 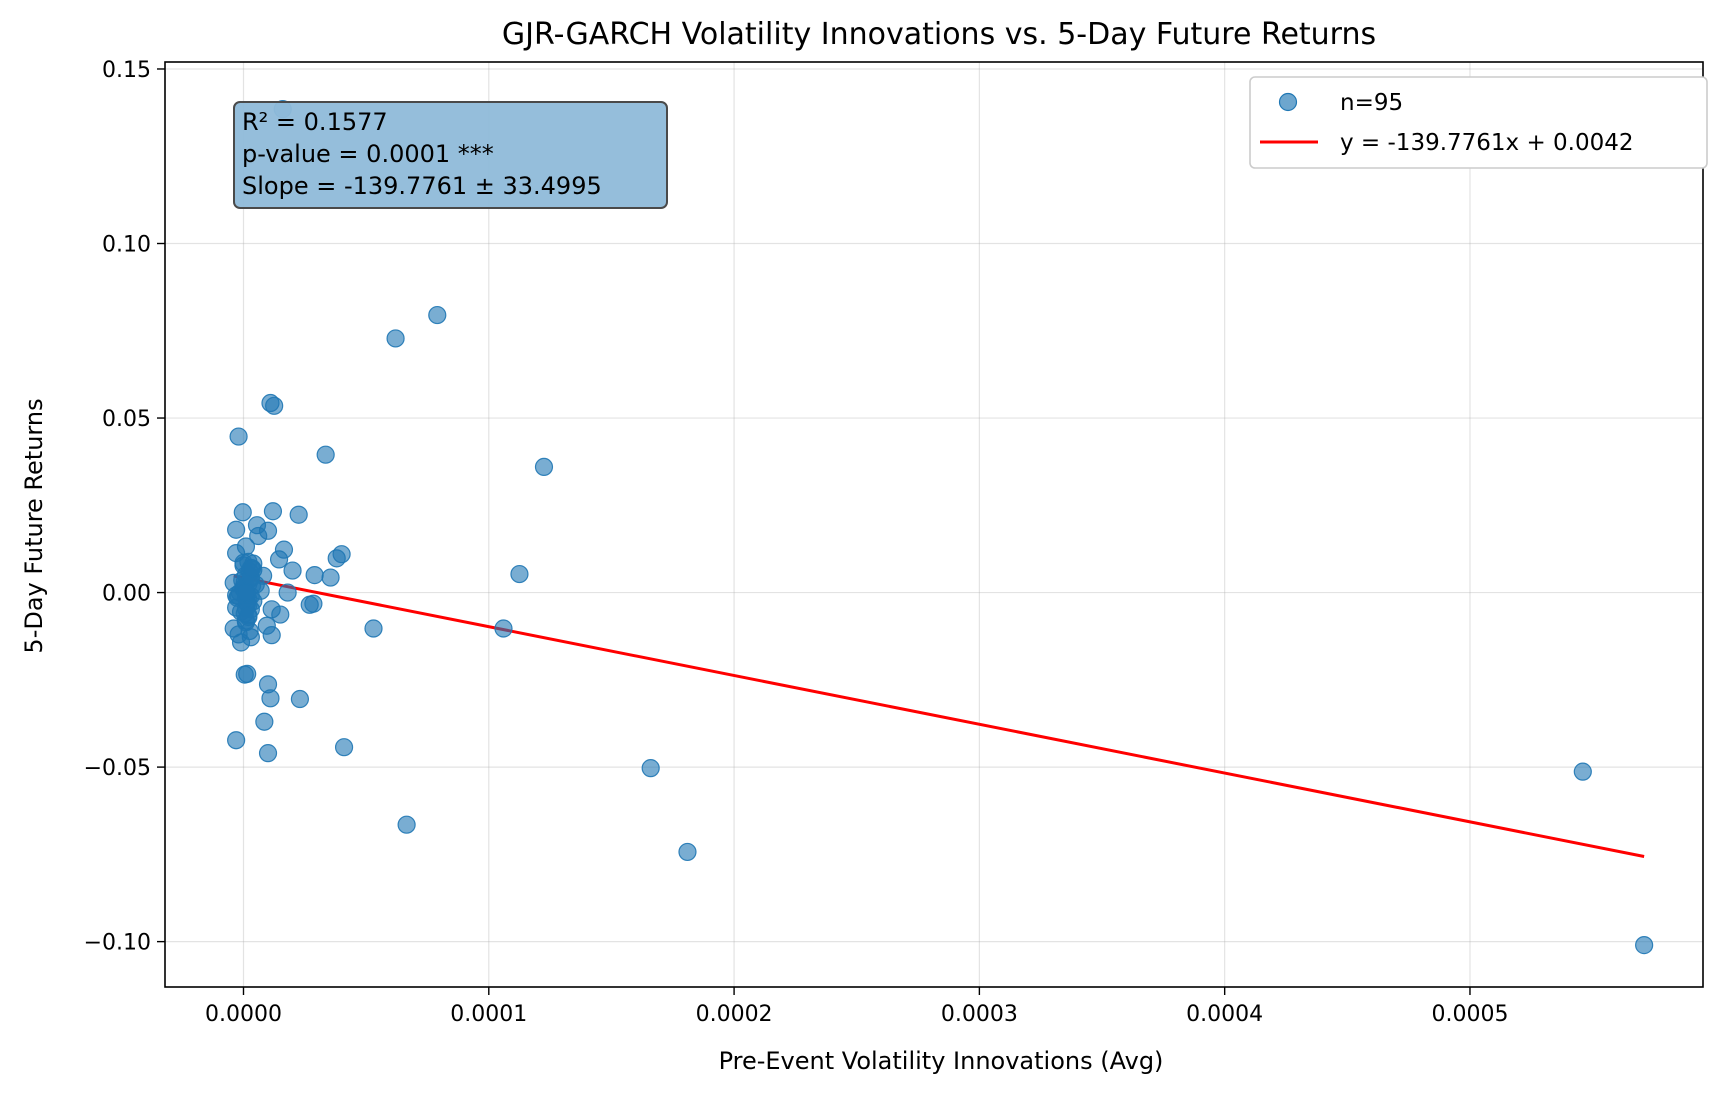 What do you see at coordinates (1487, 143) in the screenshot?
I see `legend-label-line: y = -139.7761x + 0.0042` at bounding box center [1487, 143].